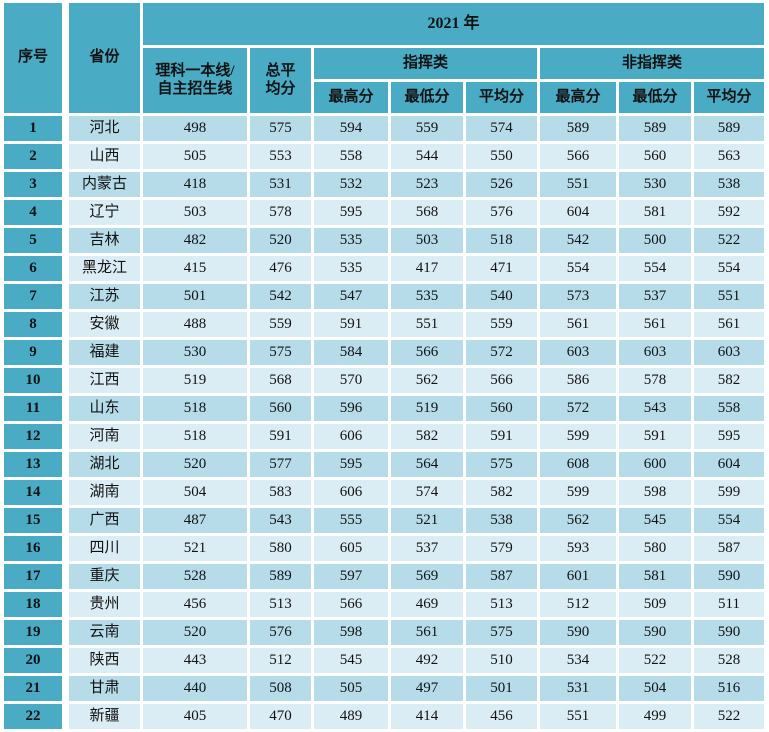  Describe the element at coordinates (35, 660) in the screenshot. I see `row-seq-cell: 20` at that location.